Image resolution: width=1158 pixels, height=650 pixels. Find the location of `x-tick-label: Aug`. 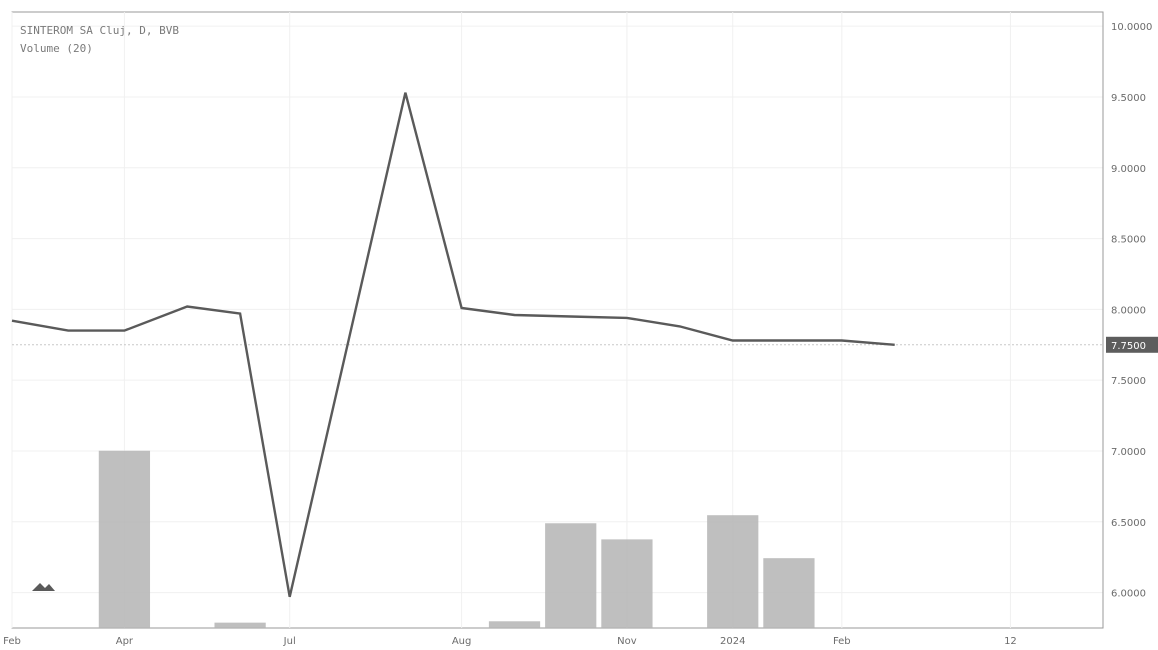

x-tick-label: Aug is located at coordinates (462, 641).